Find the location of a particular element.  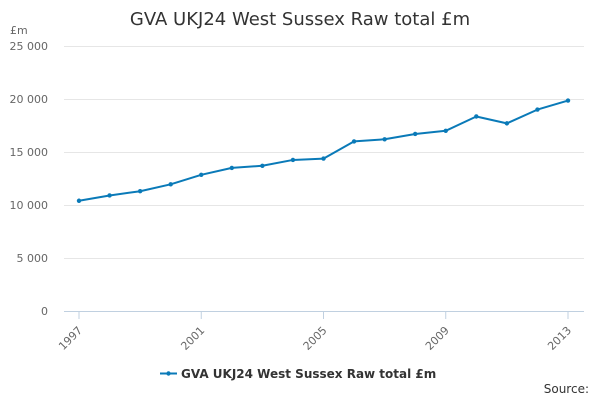

y-axis-tick-labels: 0 5 000 10 000 15 000 20 000 25 000 is located at coordinates (29, 179).